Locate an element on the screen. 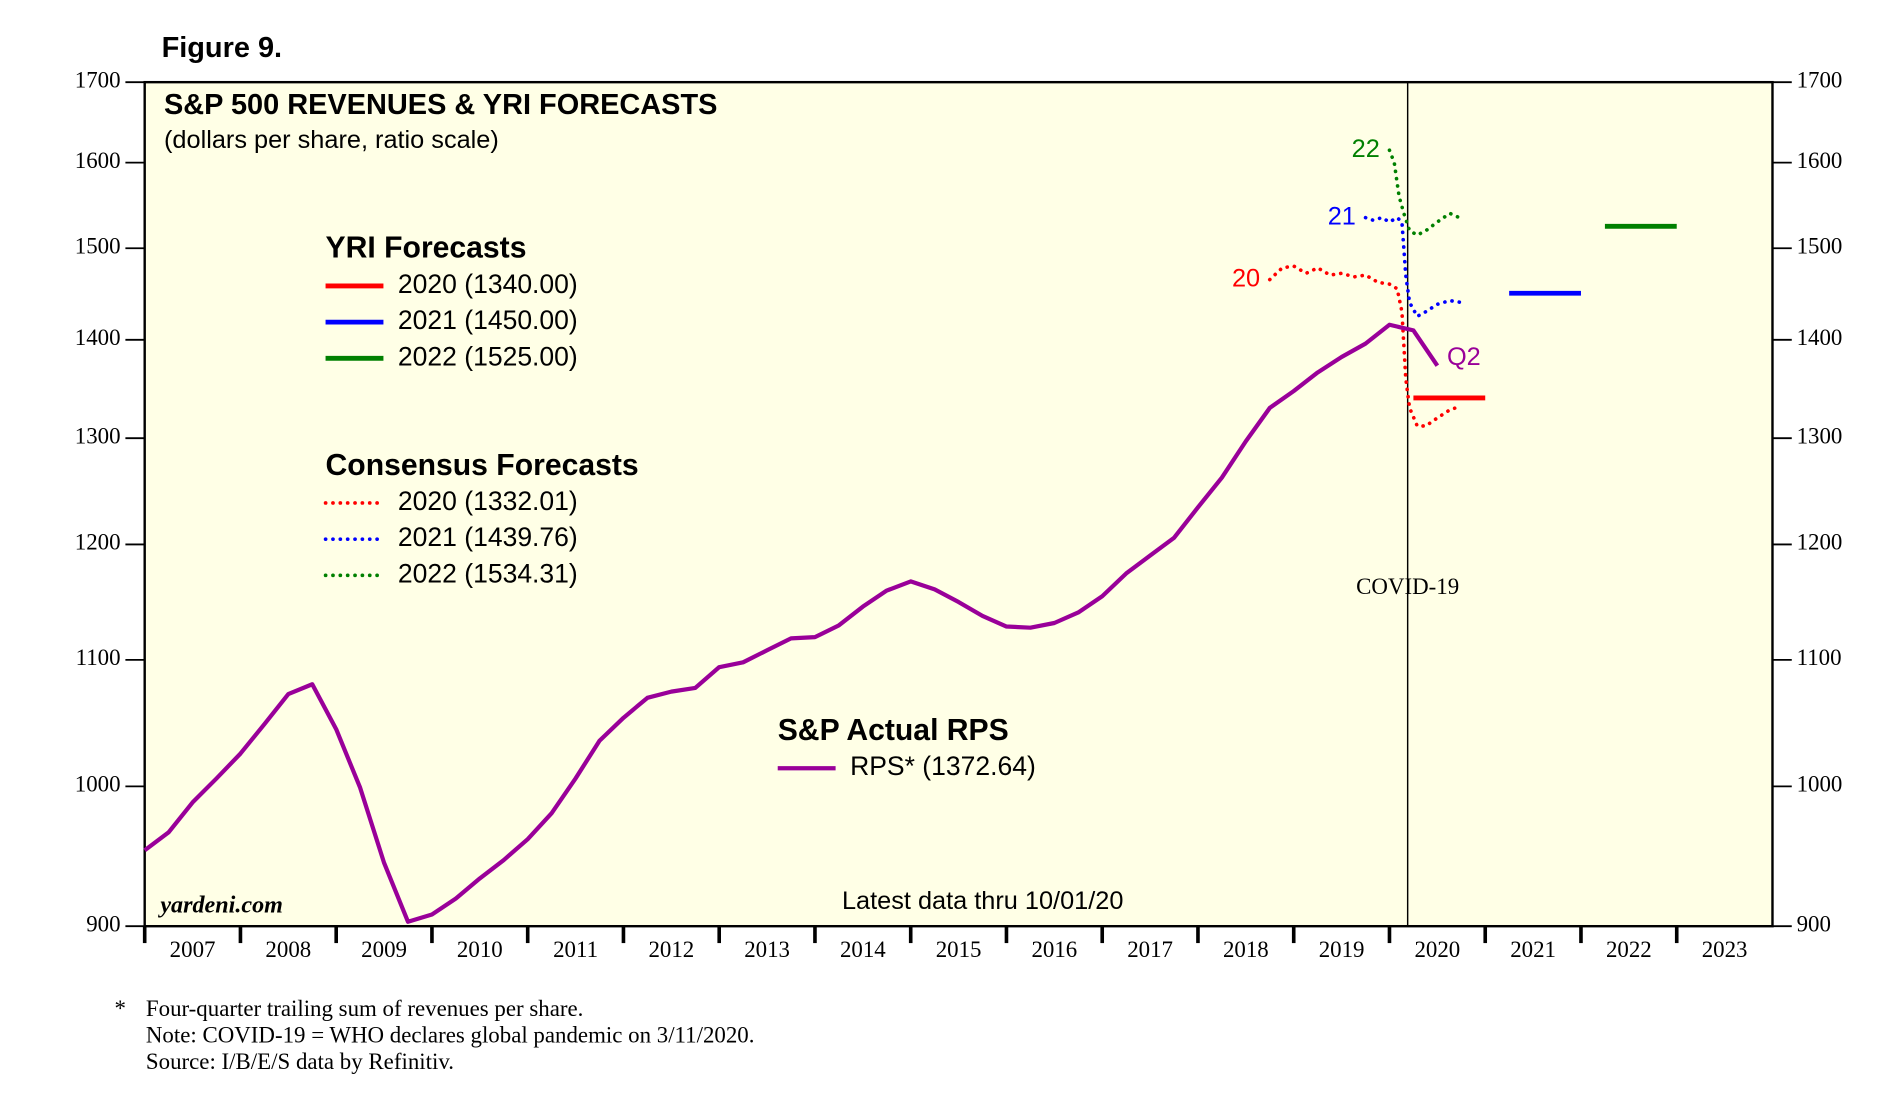 The height and width of the screenshot is (1100, 1881). x-tick-label: 2015 is located at coordinates (959, 949).